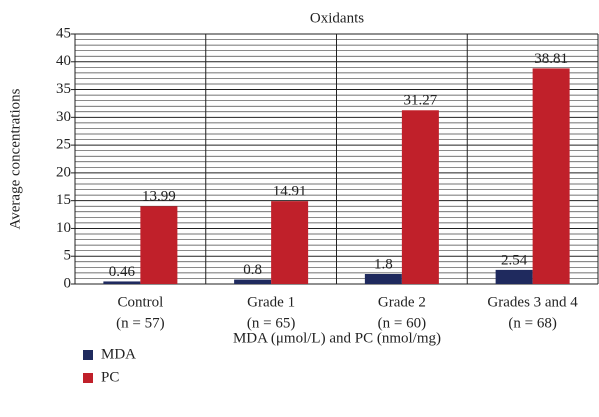 The height and width of the screenshot is (417, 599). What do you see at coordinates (159, 197) in the screenshot?
I see `value-label: 13.99` at bounding box center [159, 197].